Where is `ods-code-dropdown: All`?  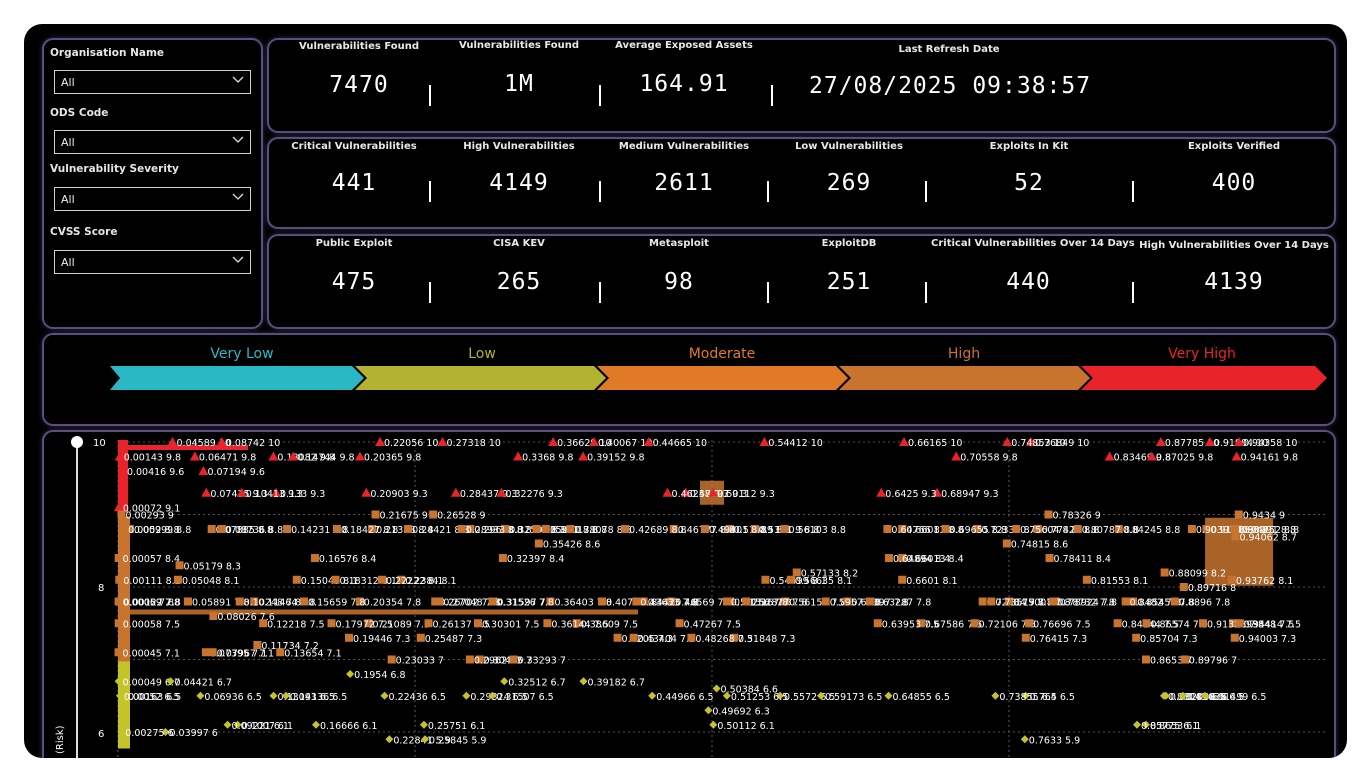
ods-code-dropdown: All is located at coordinates (152, 142).